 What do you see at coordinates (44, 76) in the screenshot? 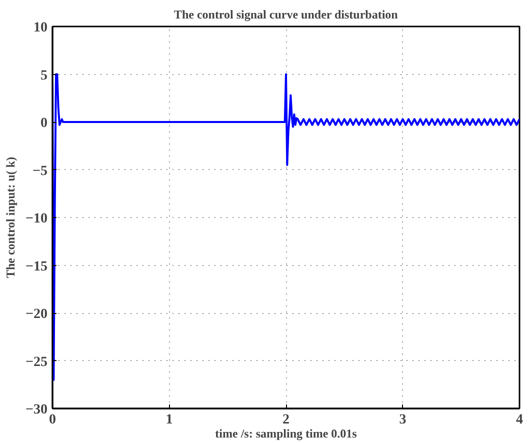
I see `y-tick-label: 5` at bounding box center [44, 76].